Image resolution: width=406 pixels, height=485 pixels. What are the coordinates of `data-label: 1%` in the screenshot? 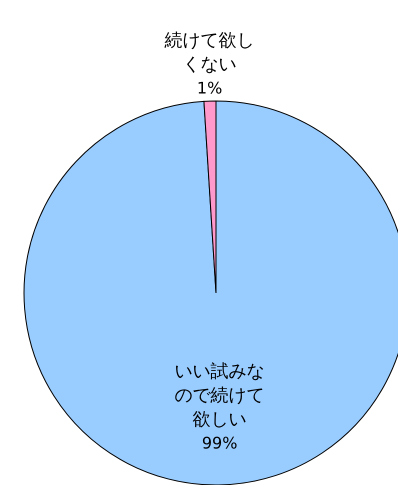 It's located at (209, 88).